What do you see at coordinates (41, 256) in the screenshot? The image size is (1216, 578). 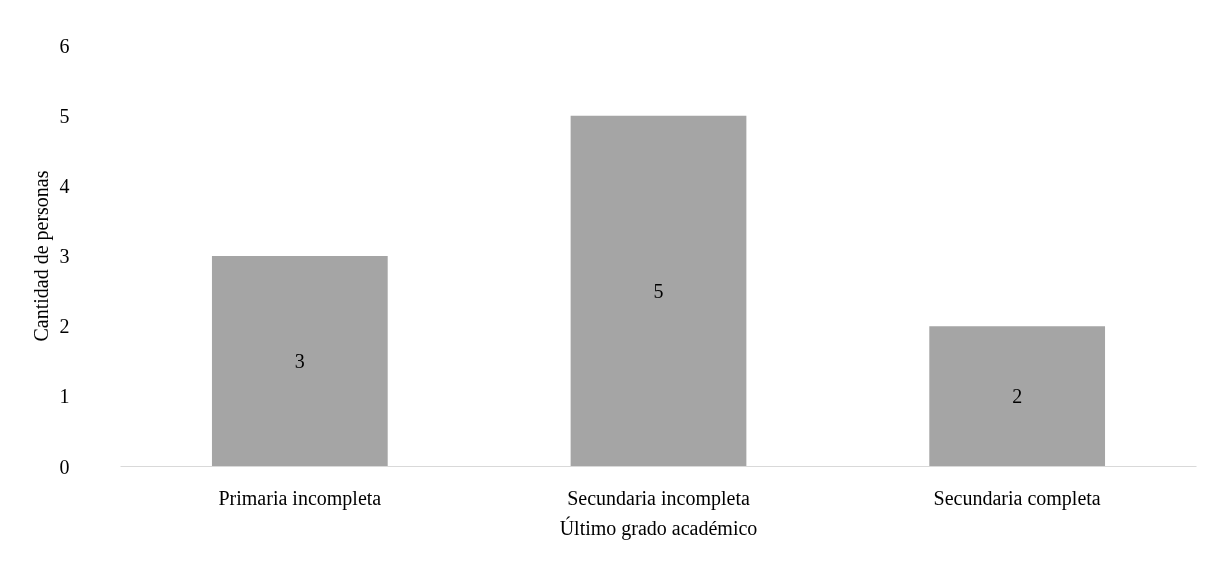 I see `y-axis-title: Cantidad de personas` at bounding box center [41, 256].